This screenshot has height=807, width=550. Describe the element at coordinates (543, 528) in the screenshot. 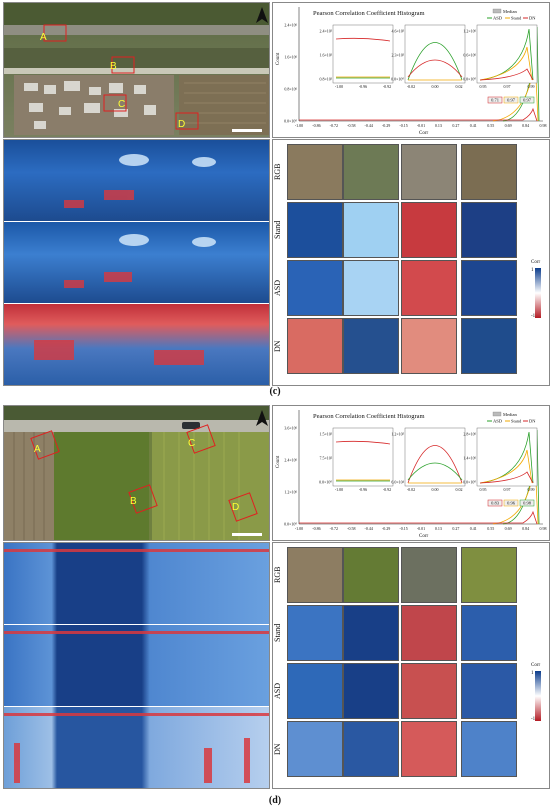

I see `x-tick-label: 0.98` at that location.